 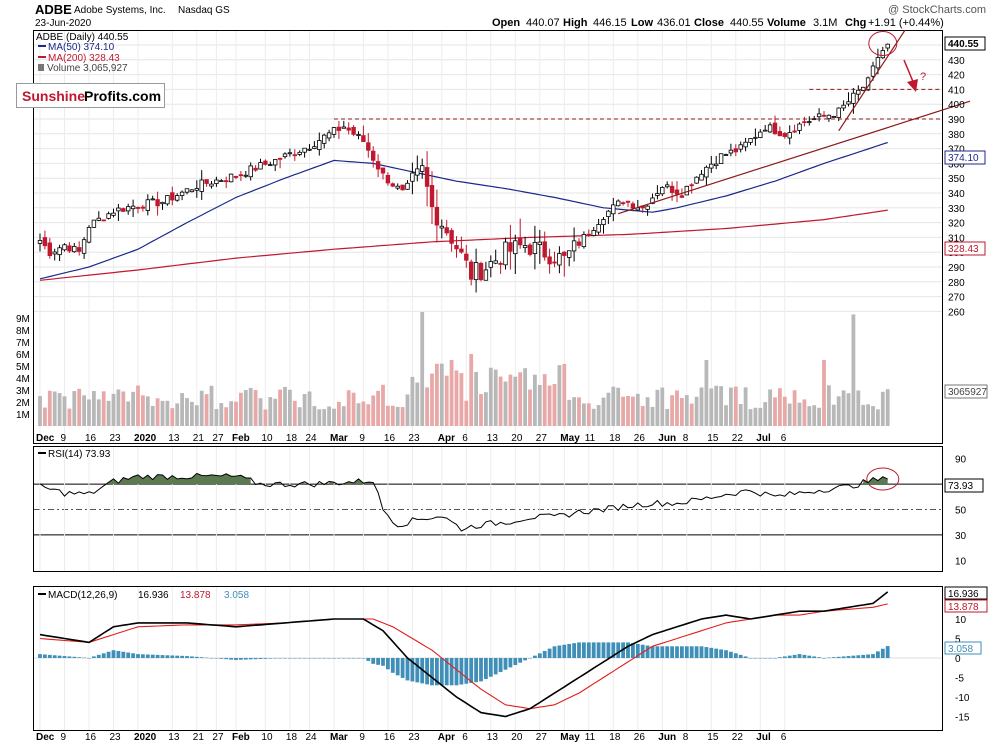 What do you see at coordinates (610, 23) in the screenshot?
I see `high-value: 446.15` at bounding box center [610, 23].